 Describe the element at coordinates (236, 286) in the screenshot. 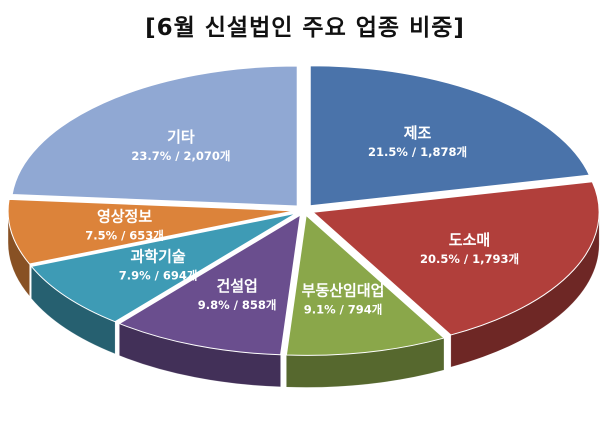

I see `slice-label-3: 건설업` at that location.